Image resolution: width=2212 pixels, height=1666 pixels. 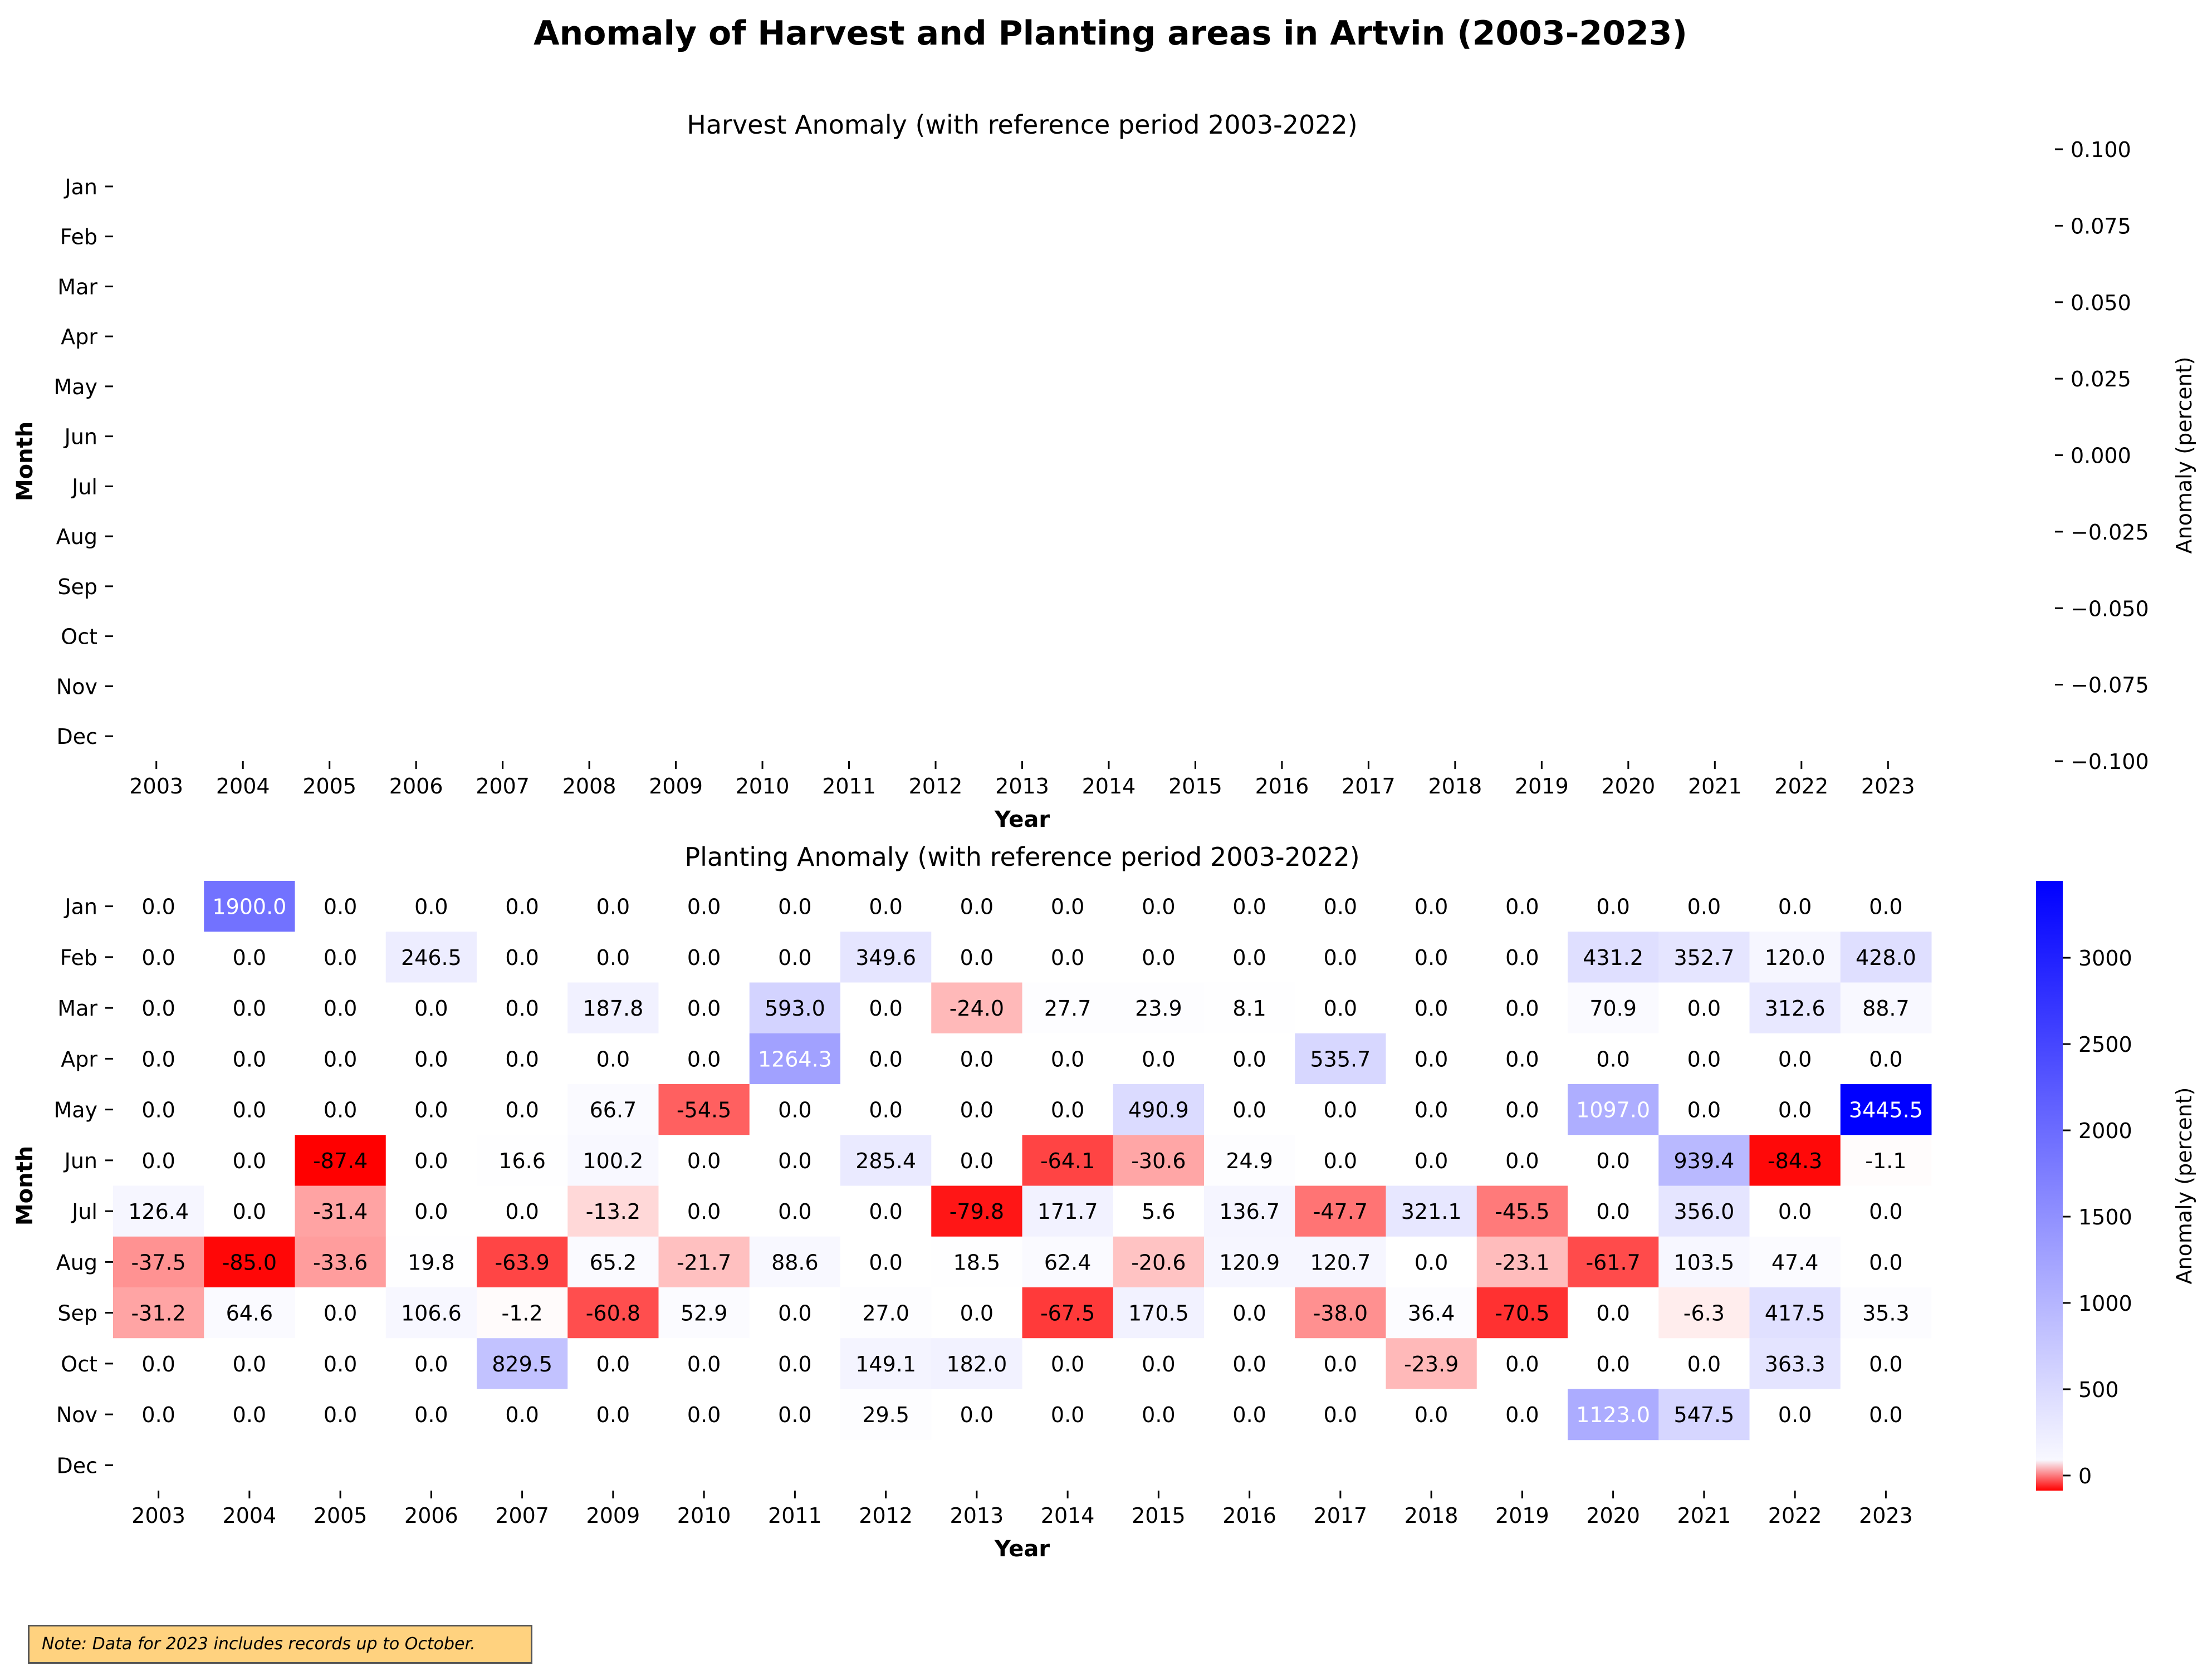 I want to click on x-tick-label: 2018, so click(x=1431, y=1515).